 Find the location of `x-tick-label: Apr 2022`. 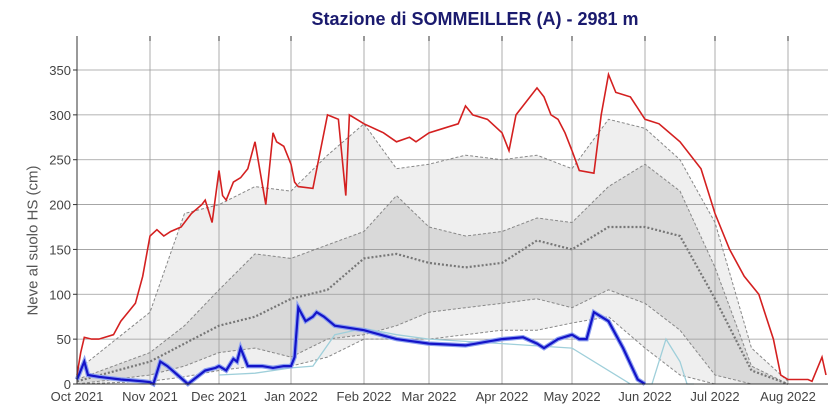

x-tick-label: Apr 2022 is located at coordinates (502, 396).